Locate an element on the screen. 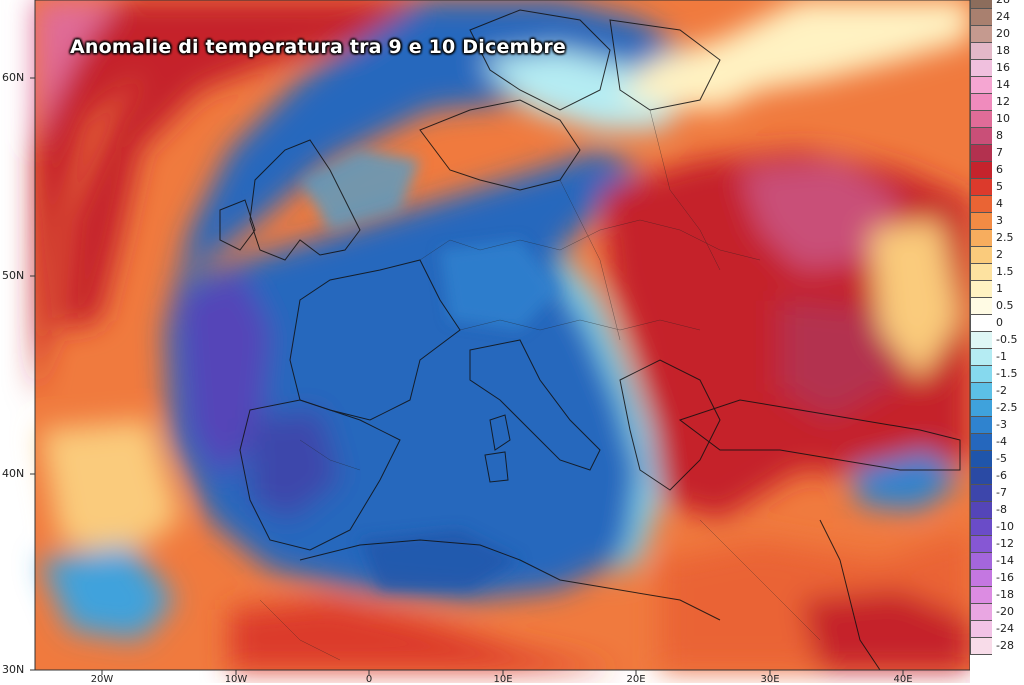  legend-row: -4 is located at coordinates (997, 442).